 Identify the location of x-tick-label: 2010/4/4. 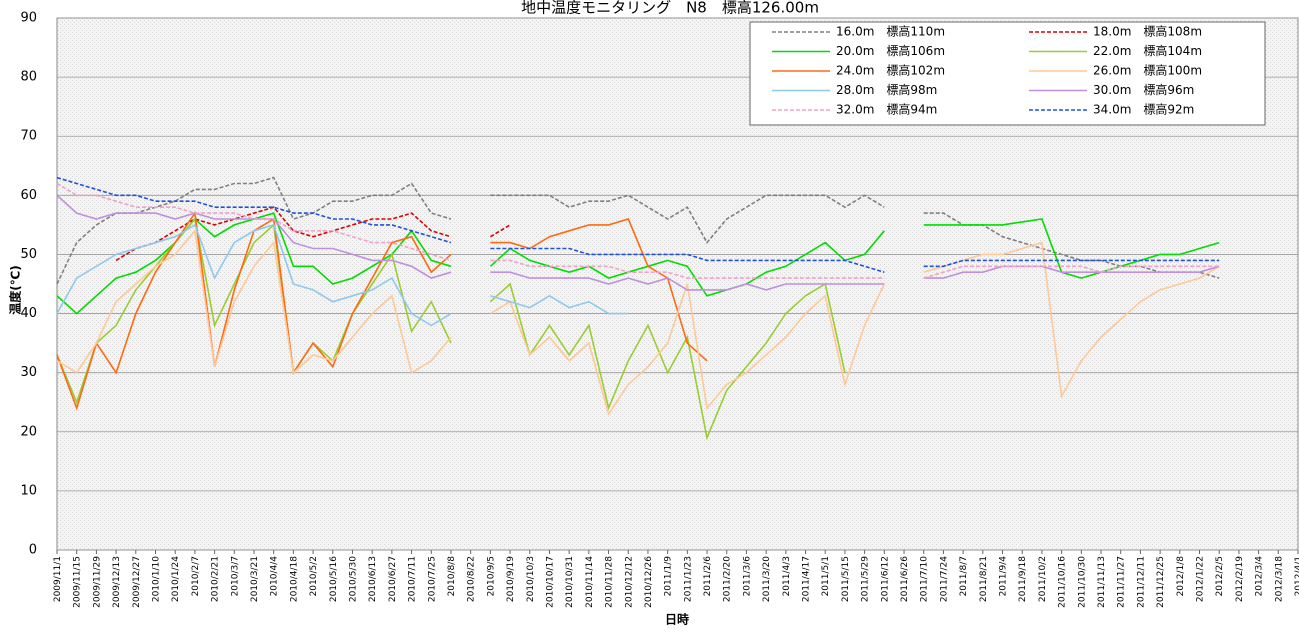
(275, 576).